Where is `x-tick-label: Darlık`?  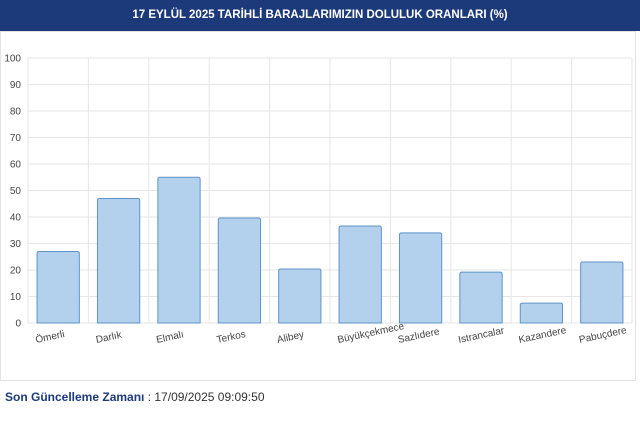 x-tick-label: Darlık is located at coordinates (109, 338).